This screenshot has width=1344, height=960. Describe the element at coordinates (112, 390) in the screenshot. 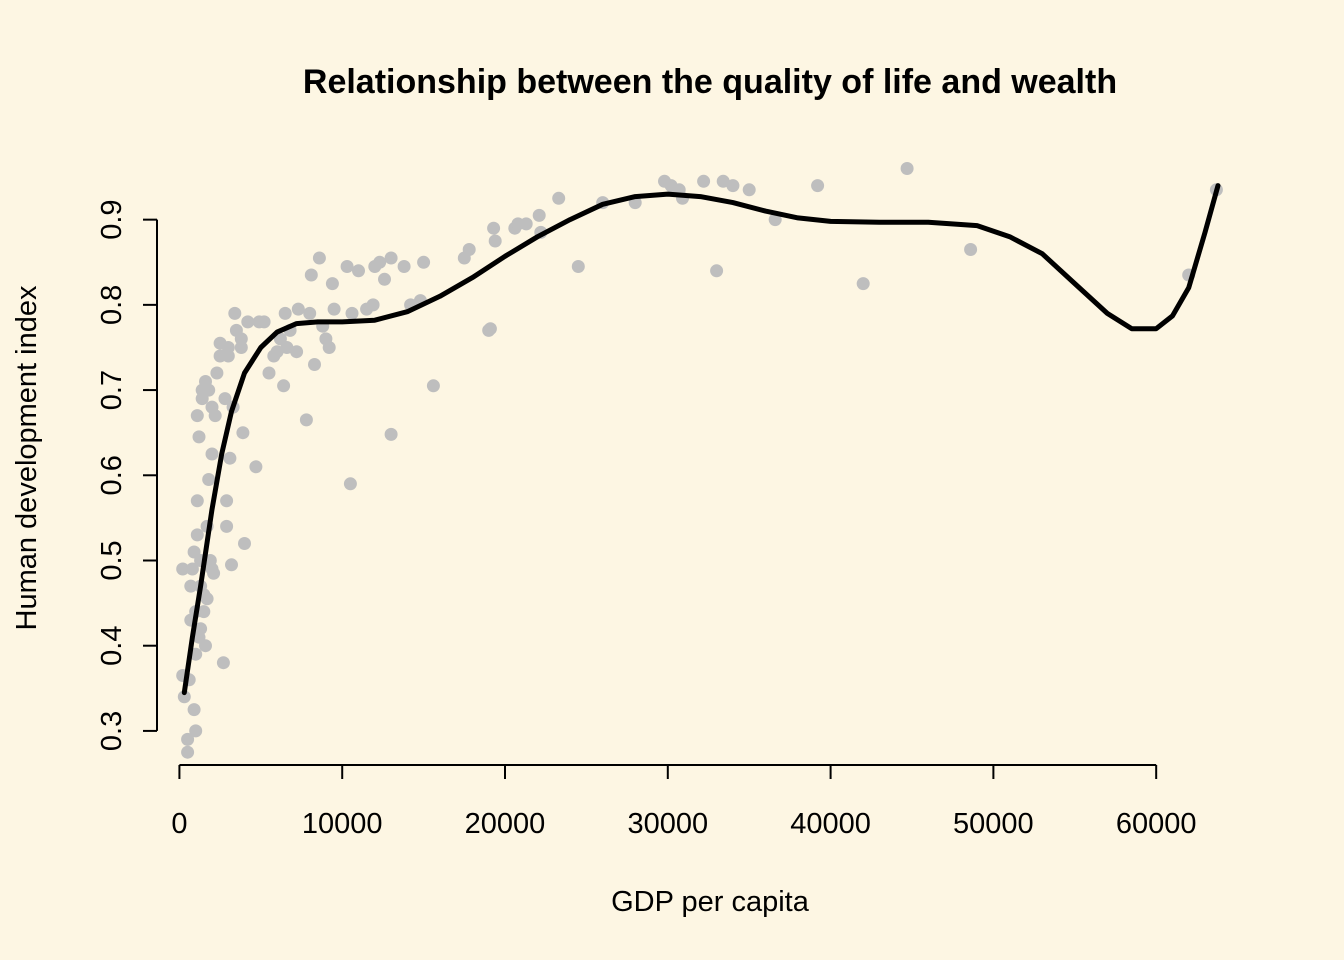

I see `y-tick-label: 0.7` at that location.